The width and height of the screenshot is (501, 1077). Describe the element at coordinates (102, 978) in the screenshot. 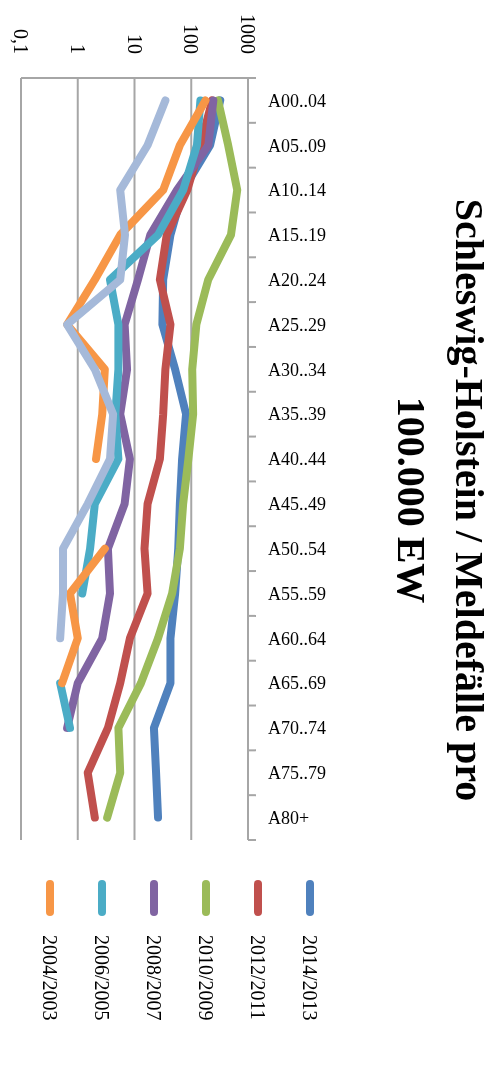

I see `legend-label: 2006/2005` at that location.